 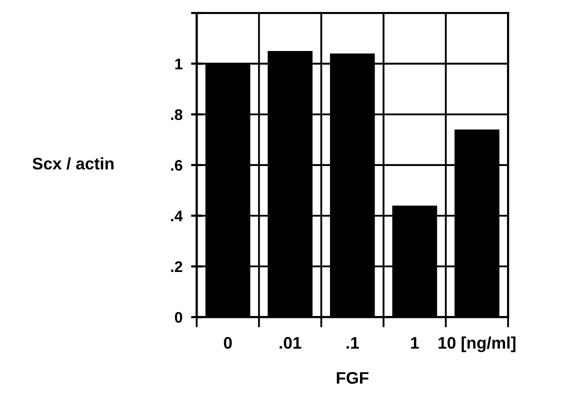 I want to click on y-tick-label: 0, so click(x=178, y=317).